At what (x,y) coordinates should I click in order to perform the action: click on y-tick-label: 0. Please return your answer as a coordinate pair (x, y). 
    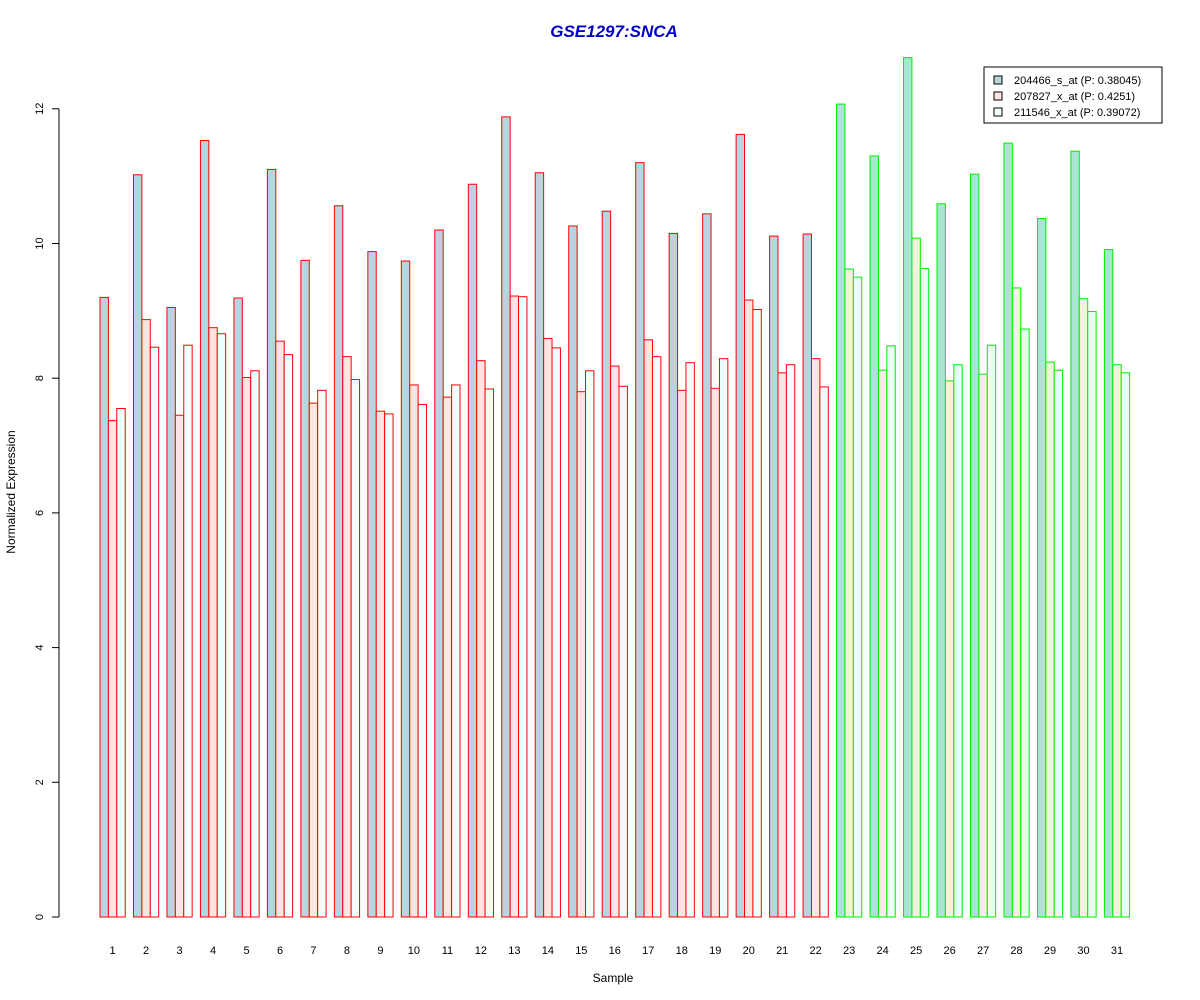
    Looking at the image, I should click on (40, 917).